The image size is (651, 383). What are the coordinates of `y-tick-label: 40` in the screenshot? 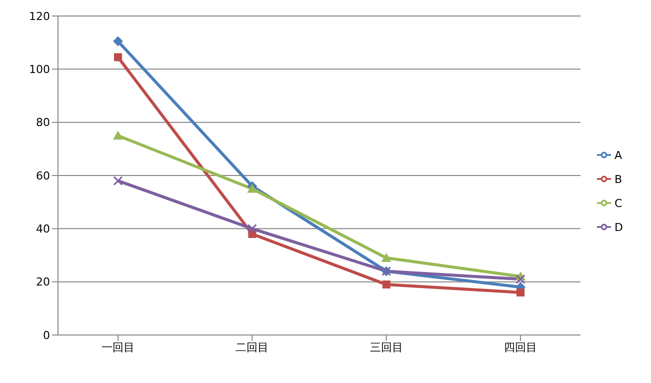 It's located at (43, 229).